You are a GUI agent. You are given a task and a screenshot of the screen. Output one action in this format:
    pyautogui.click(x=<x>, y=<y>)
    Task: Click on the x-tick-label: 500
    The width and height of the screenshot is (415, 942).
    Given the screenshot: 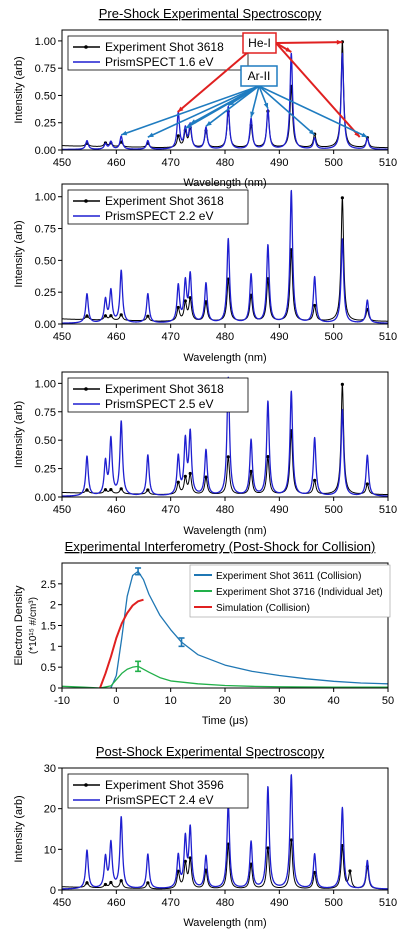 What is the action you would take?
    pyautogui.click(x=333, y=510)
    